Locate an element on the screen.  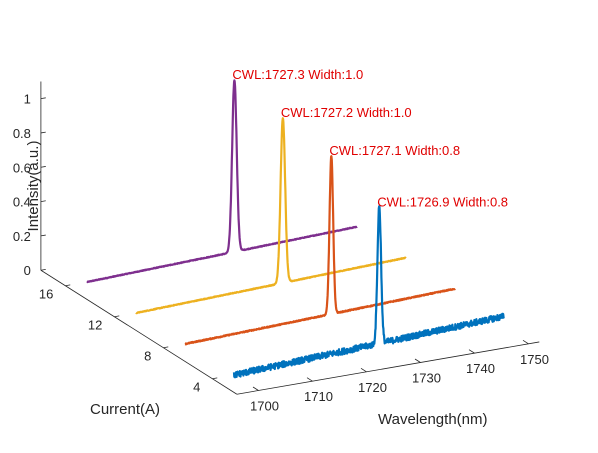
x-tick-label: 1740 is located at coordinates (480, 368).